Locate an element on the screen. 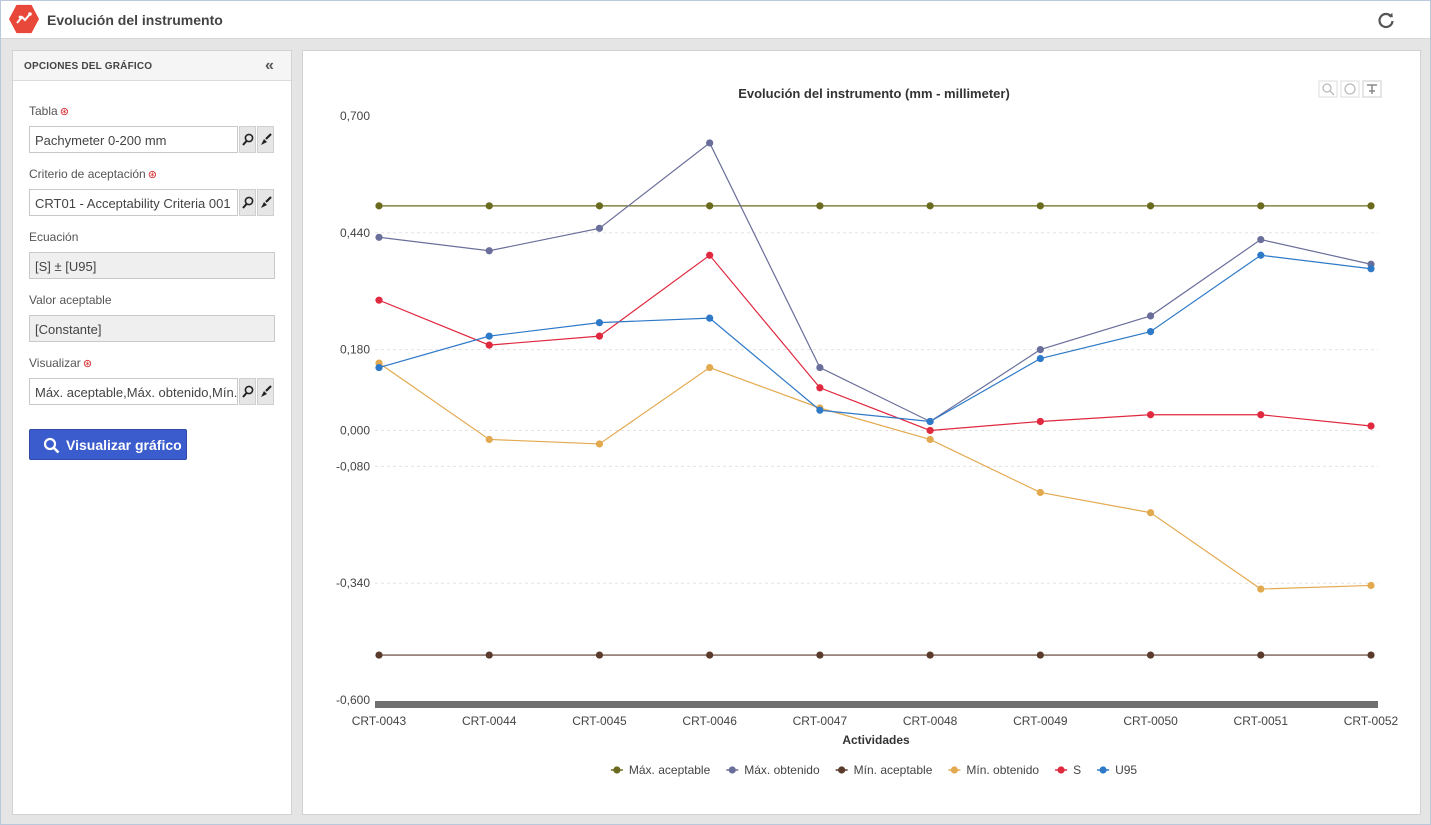  criterio-search-button is located at coordinates (247, 202).